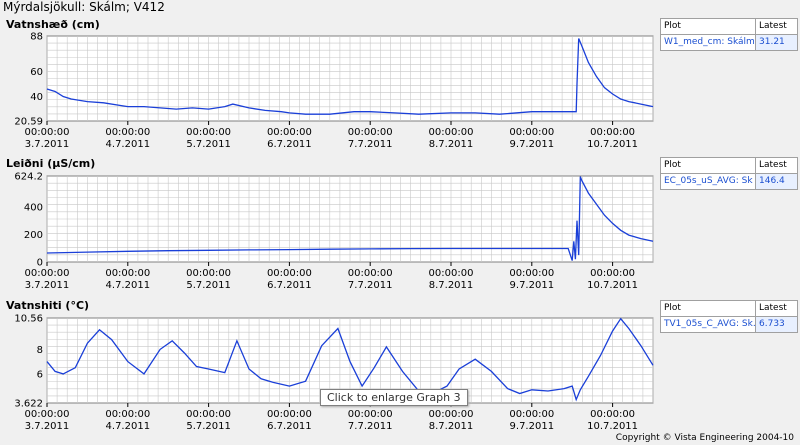 The height and width of the screenshot is (445, 800). What do you see at coordinates (708, 42) in the screenshot?
I see `legend-series-name: W1_med_cm: Skálm;` at bounding box center [708, 42].